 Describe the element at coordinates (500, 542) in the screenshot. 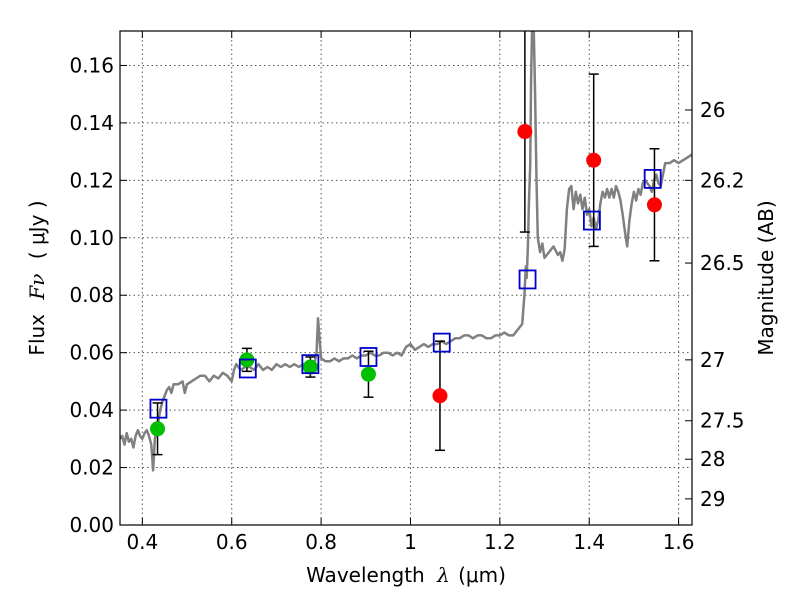

I see `x-tick-label: 1.2` at that location.